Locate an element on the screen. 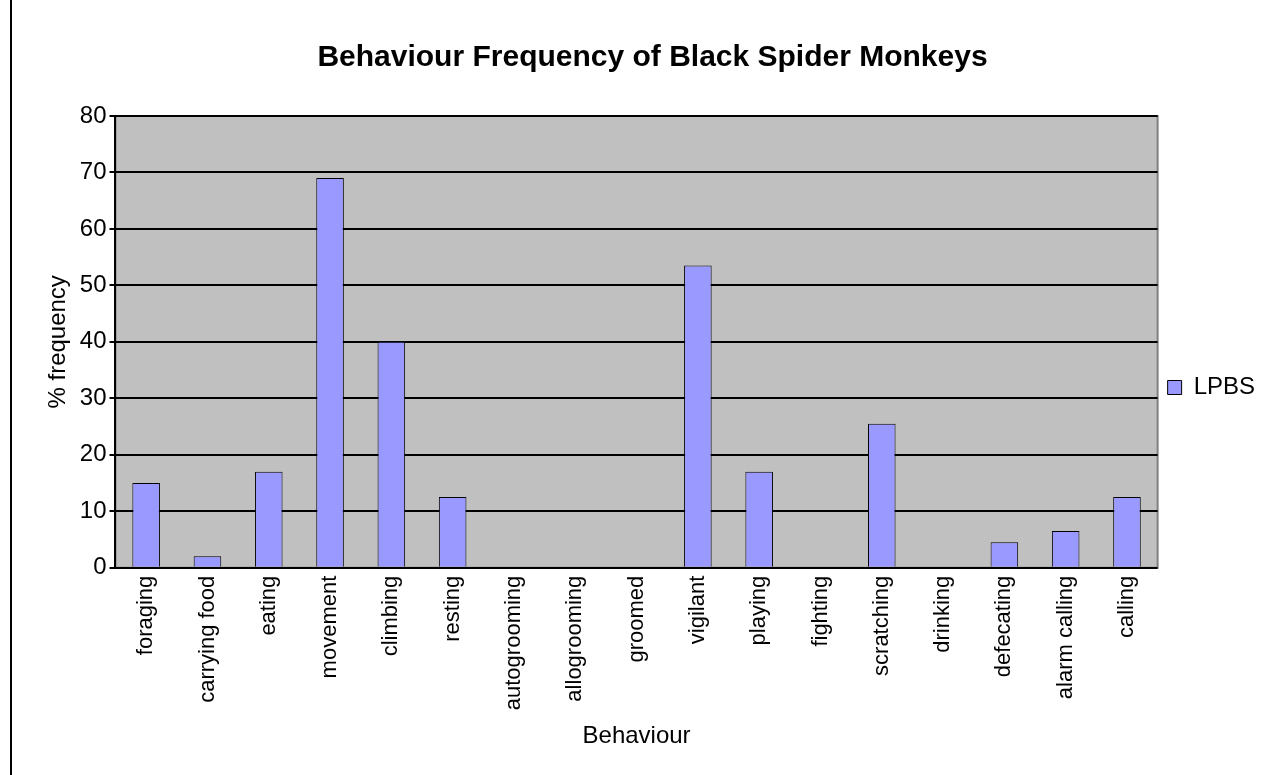 This screenshot has width=1285, height=775. y-axis-title: % frequency is located at coordinates (57, 342).